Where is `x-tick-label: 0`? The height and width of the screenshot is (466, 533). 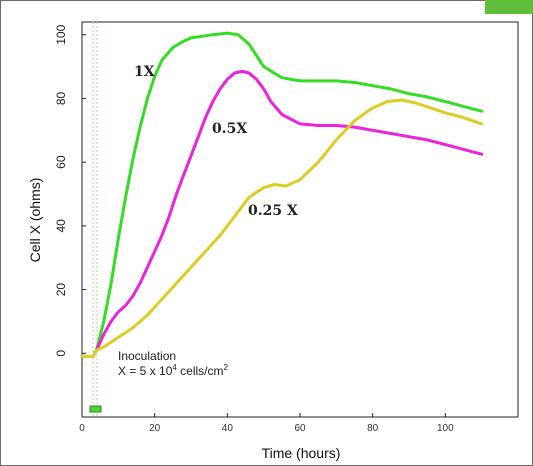 x-tick-label: 0 is located at coordinates (82, 428).